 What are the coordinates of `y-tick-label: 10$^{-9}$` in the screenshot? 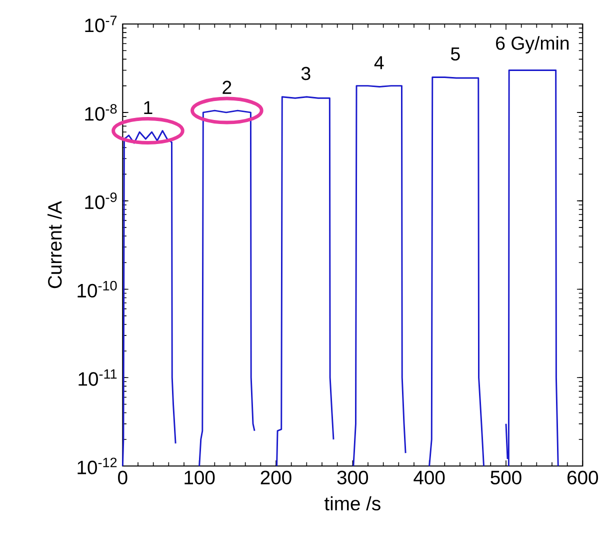 It's located at (101, 201).